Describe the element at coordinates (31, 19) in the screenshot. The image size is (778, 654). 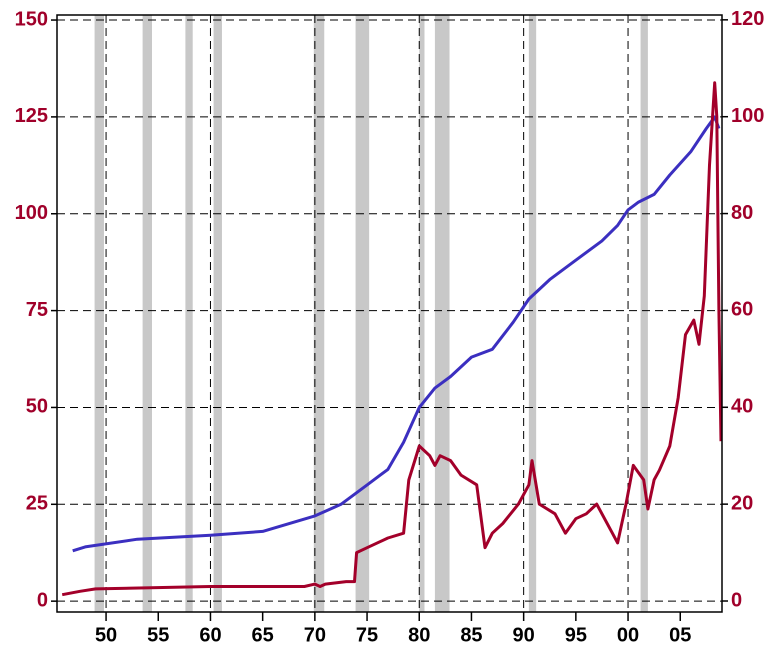
I see `y-tick-label: 150` at that location.